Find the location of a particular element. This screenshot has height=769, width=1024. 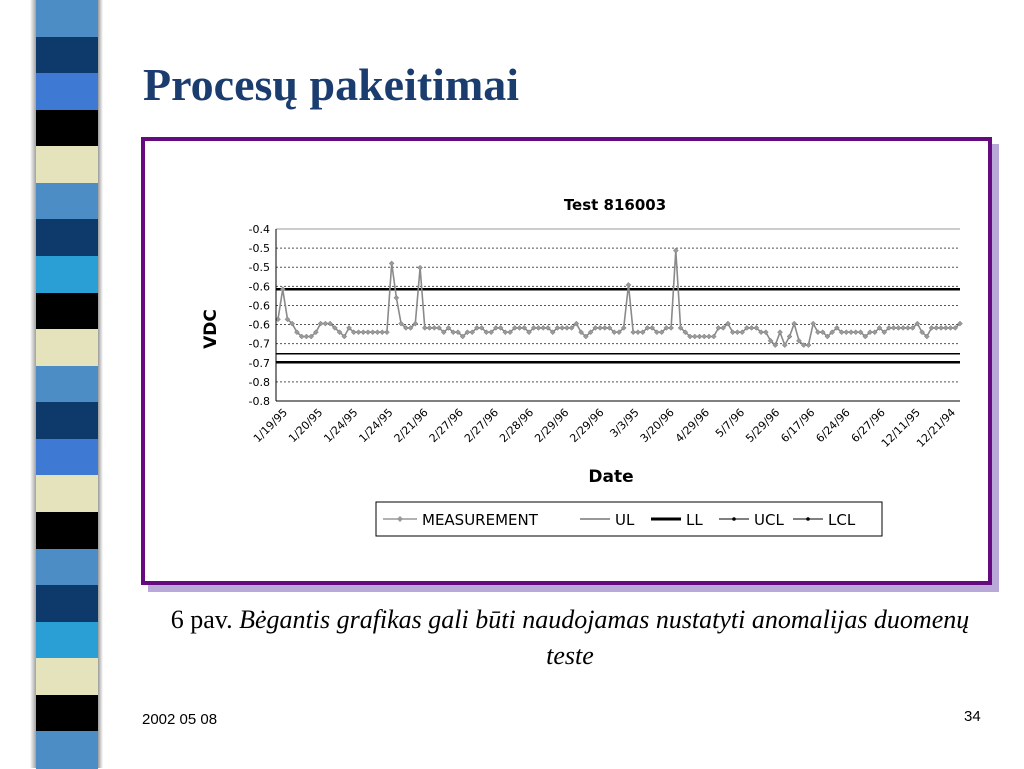

x-tick-label: 5/29/96 is located at coordinates (762, 425).